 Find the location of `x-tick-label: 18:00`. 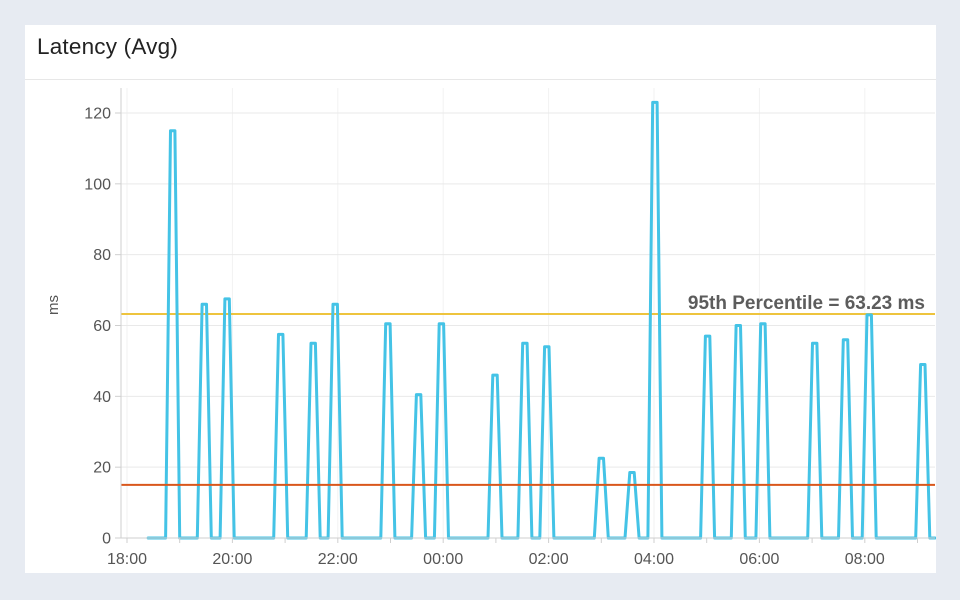

x-tick-label: 18:00 is located at coordinates (127, 559).